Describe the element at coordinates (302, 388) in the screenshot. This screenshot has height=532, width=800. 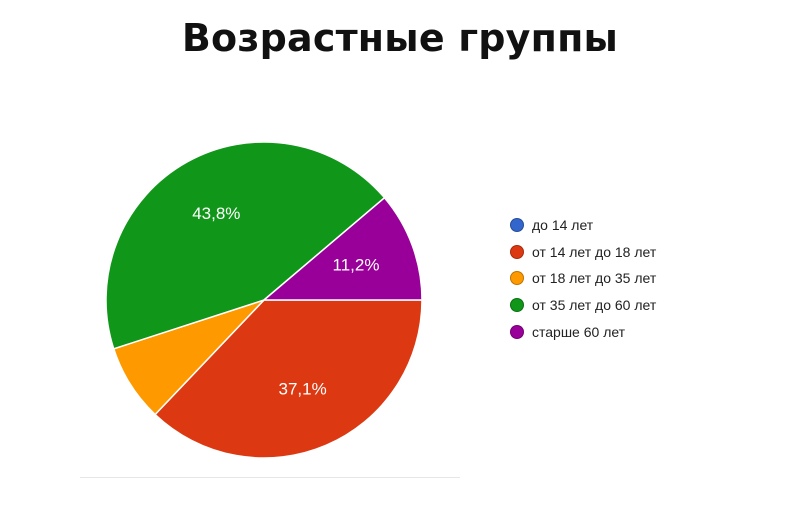
I see `pie-data-label-2: 37,1%` at that location.